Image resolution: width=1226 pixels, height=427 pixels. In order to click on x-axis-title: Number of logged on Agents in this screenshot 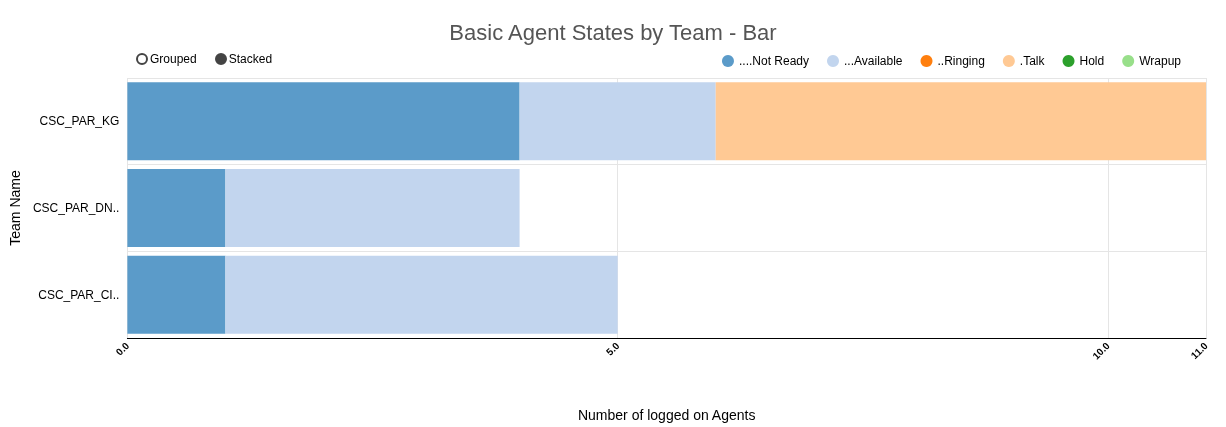, I will do `click(666, 415)`.